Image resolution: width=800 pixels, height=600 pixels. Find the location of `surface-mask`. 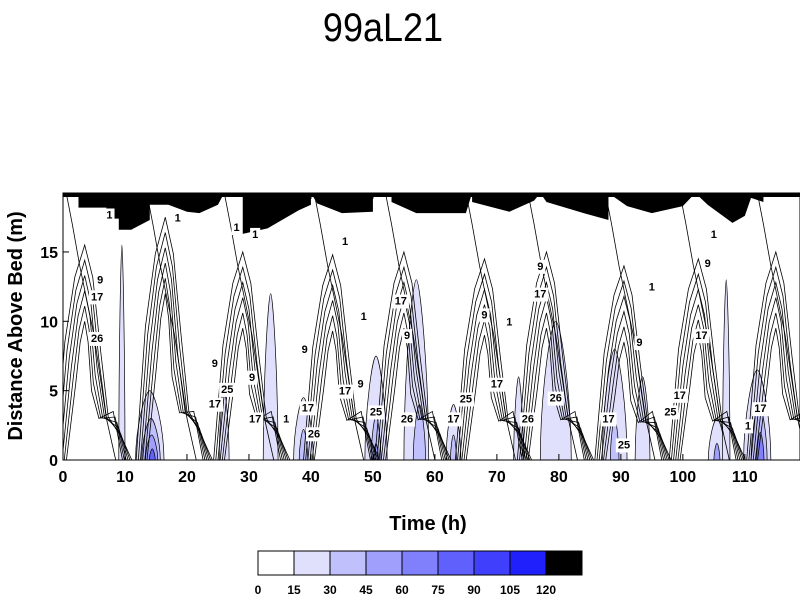

surface-mask is located at coordinates (431, 213).